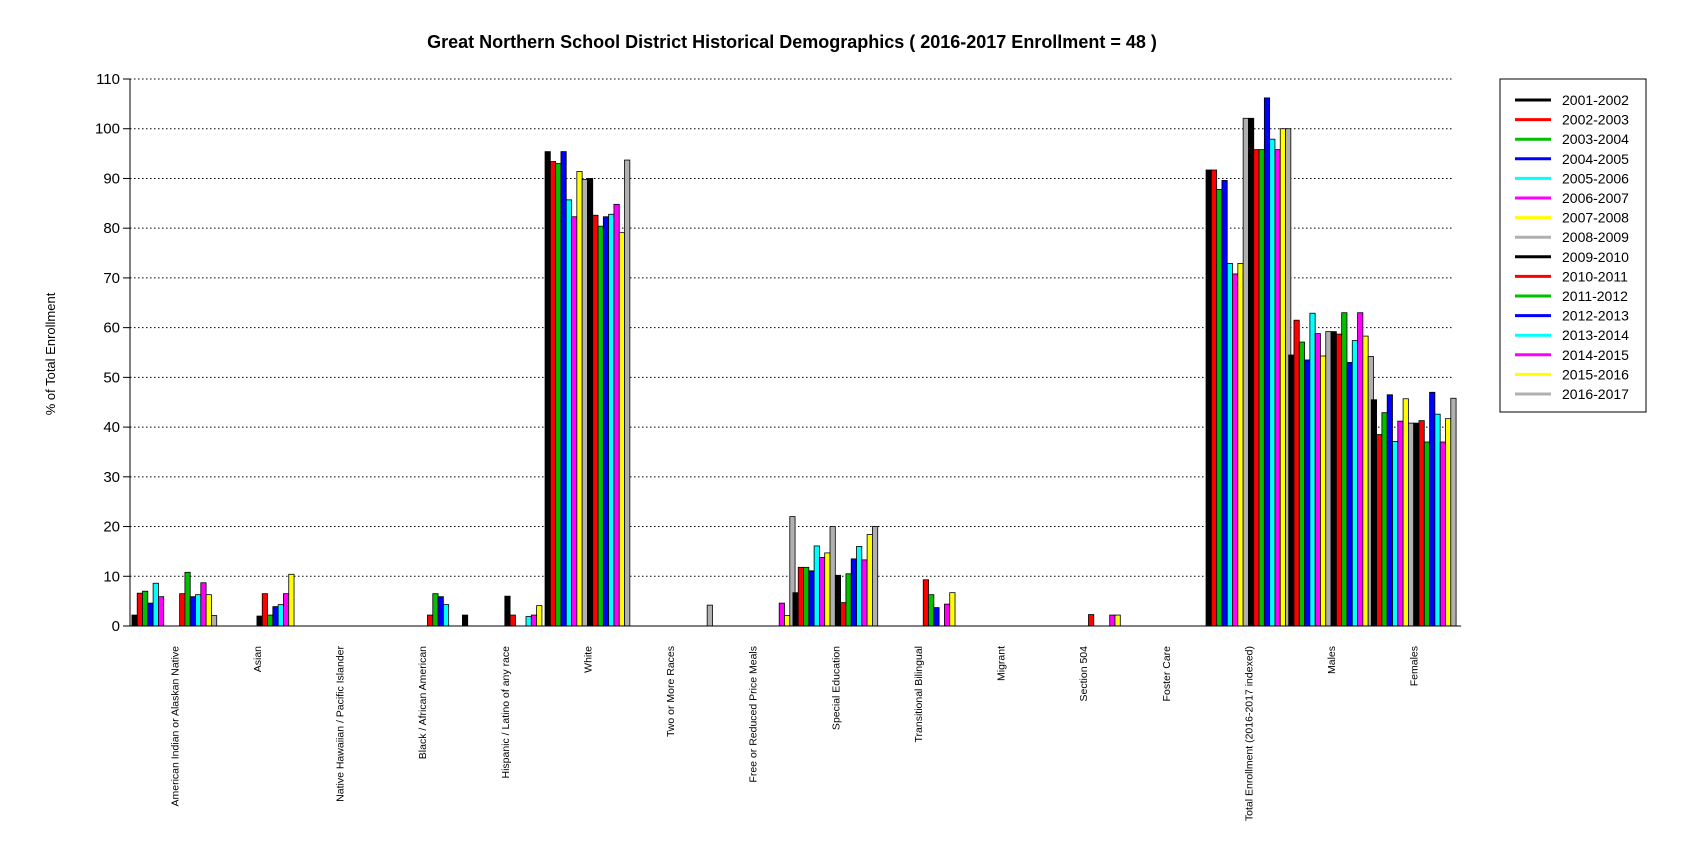  What do you see at coordinates (107, 129) in the screenshot?
I see `y-tick-label: 100` at bounding box center [107, 129].